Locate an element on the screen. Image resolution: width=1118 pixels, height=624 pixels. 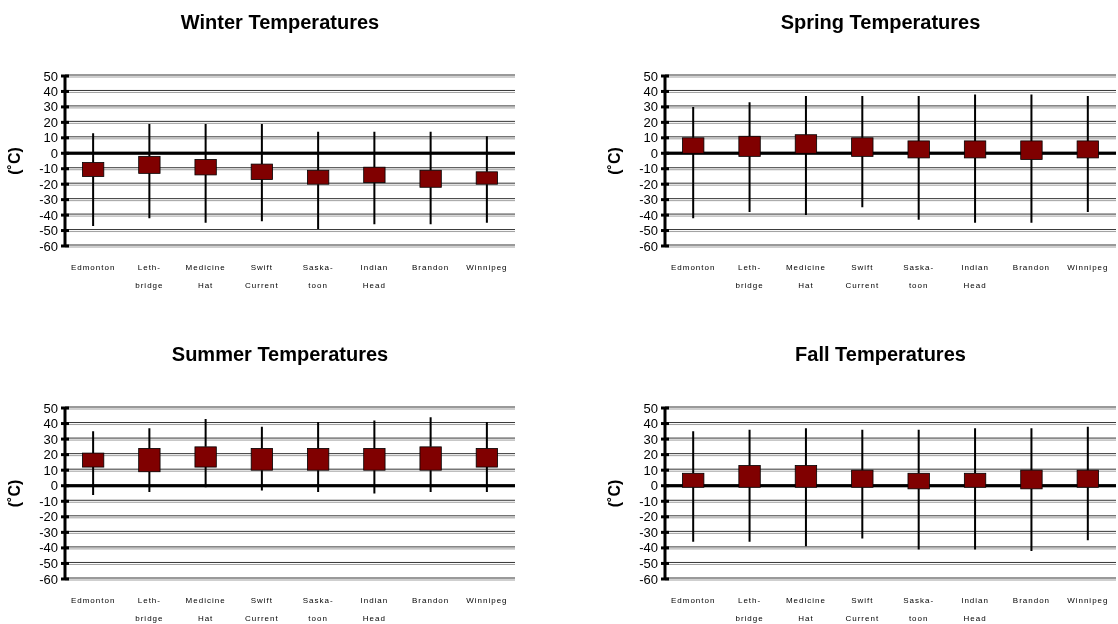
chart-title: Summer Temperatures is located at coordinates (280, 354).